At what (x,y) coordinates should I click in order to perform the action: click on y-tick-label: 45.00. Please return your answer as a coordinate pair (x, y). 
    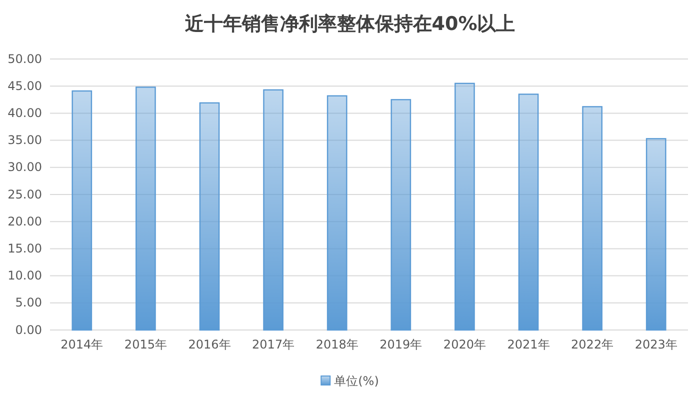
    Looking at the image, I should click on (25, 85).